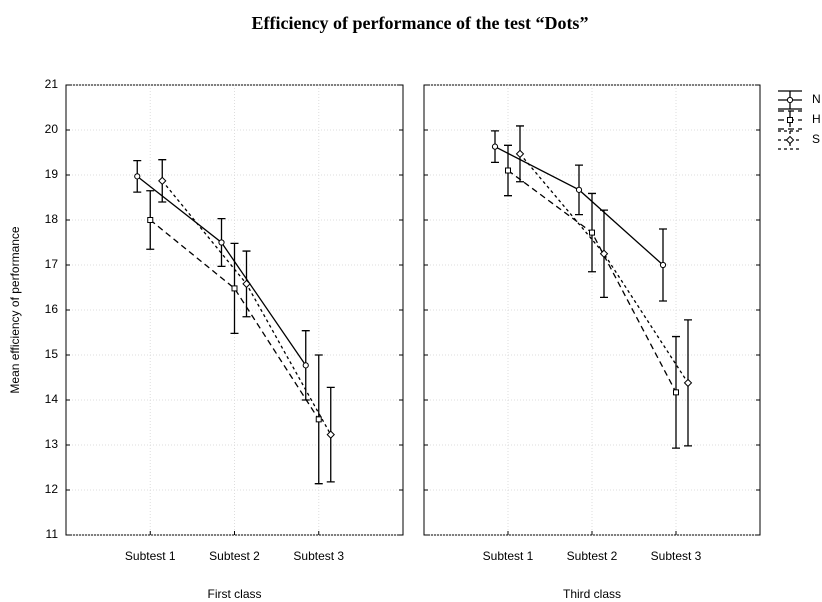 This screenshot has height=602, width=822. What do you see at coordinates (52, 174) in the screenshot?
I see `y-tick-label: 19` at bounding box center [52, 174].